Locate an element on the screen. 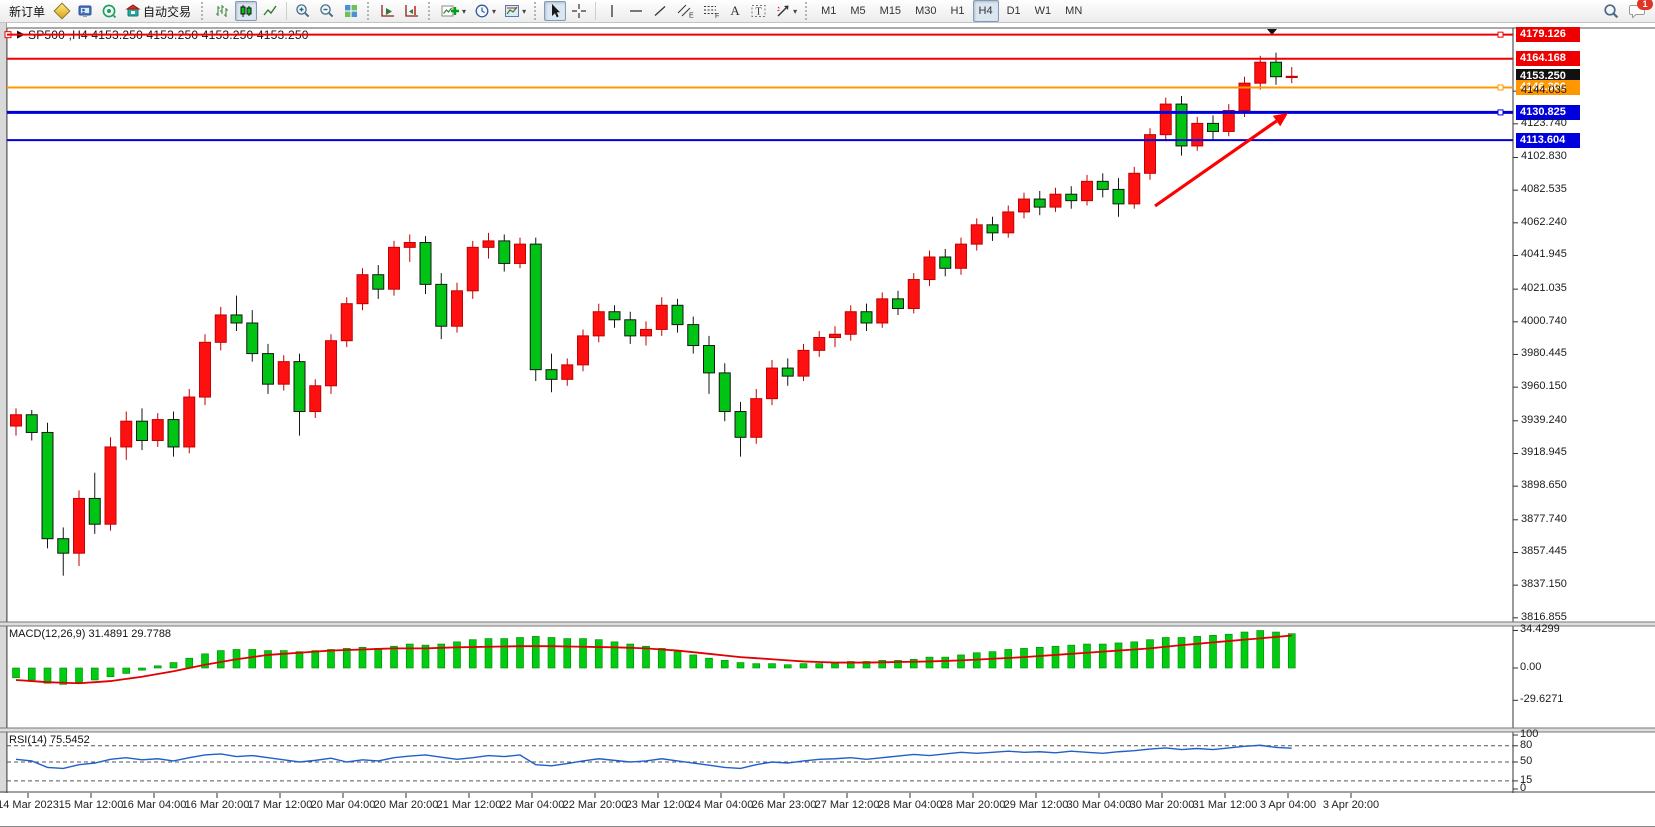 This screenshot has height=827, width=1655. vertical-line-tool-button is located at coordinates (612, 11).